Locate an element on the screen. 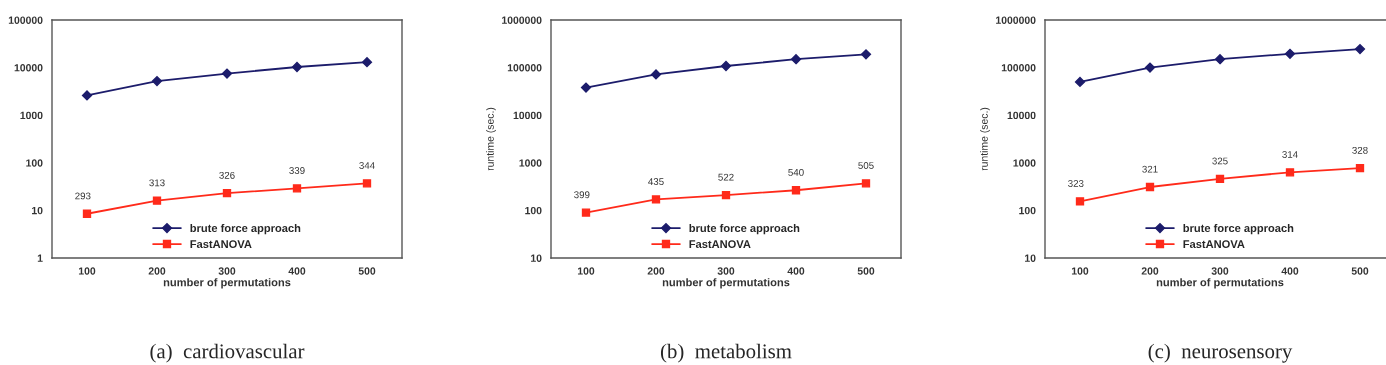  annotation: 321 is located at coordinates (1150, 169).